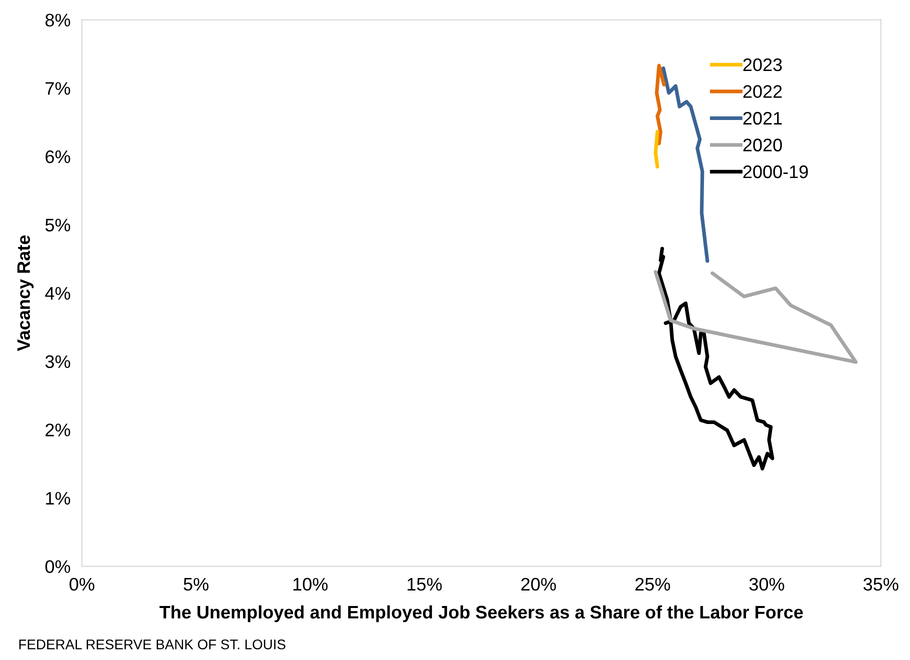 This screenshot has height=660, width=910. What do you see at coordinates (310, 584) in the screenshot?
I see `x-tick-label: 10%` at bounding box center [310, 584].